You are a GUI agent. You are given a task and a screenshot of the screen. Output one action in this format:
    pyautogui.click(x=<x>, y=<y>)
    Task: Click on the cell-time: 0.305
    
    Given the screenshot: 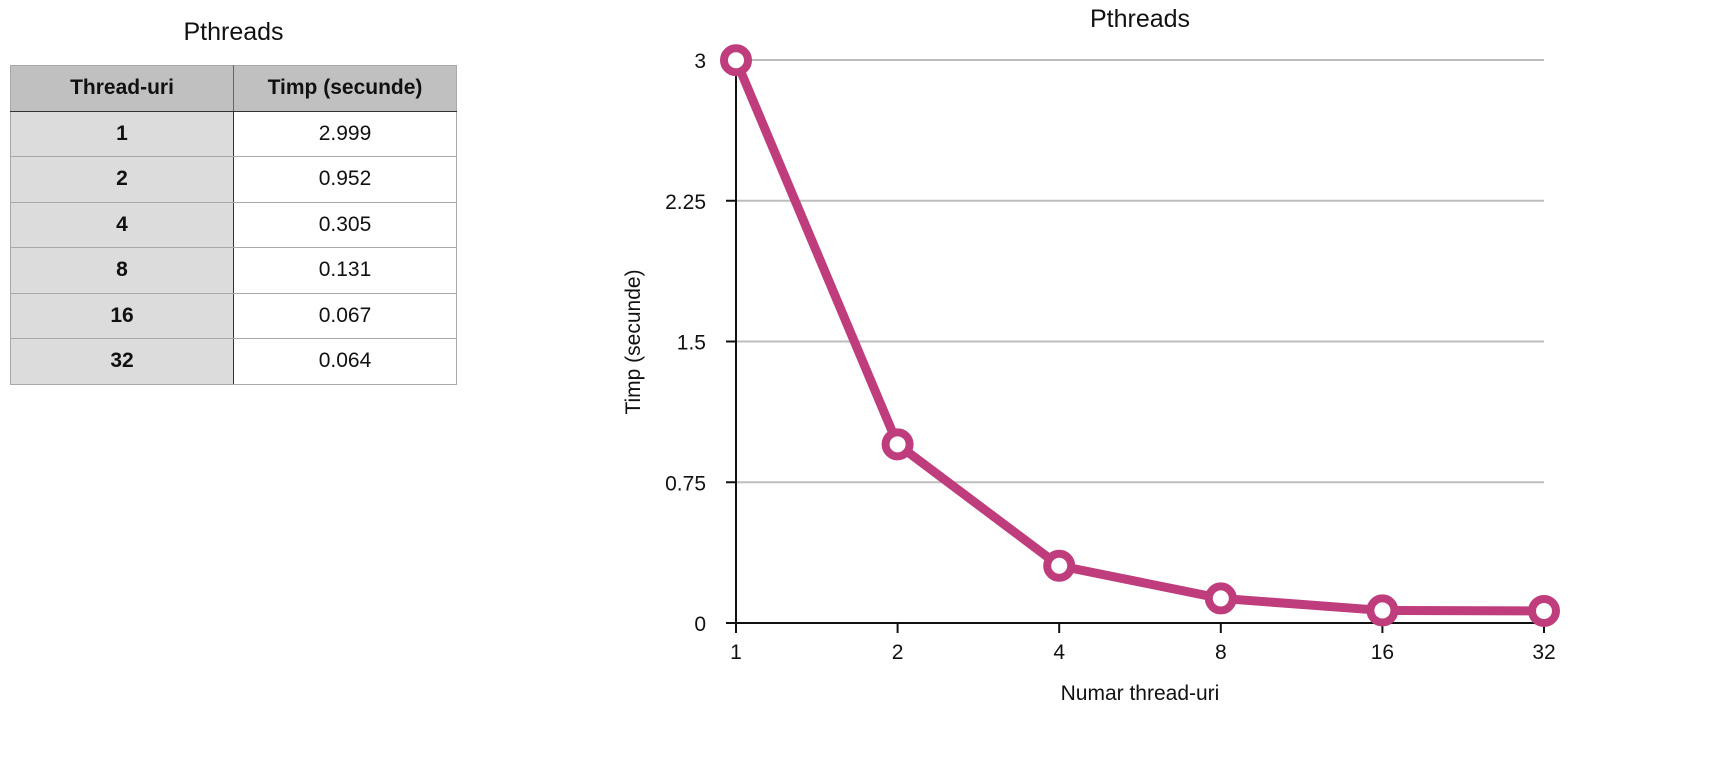 What is the action you would take?
    pyautogui.click(x=345, y=224)
    